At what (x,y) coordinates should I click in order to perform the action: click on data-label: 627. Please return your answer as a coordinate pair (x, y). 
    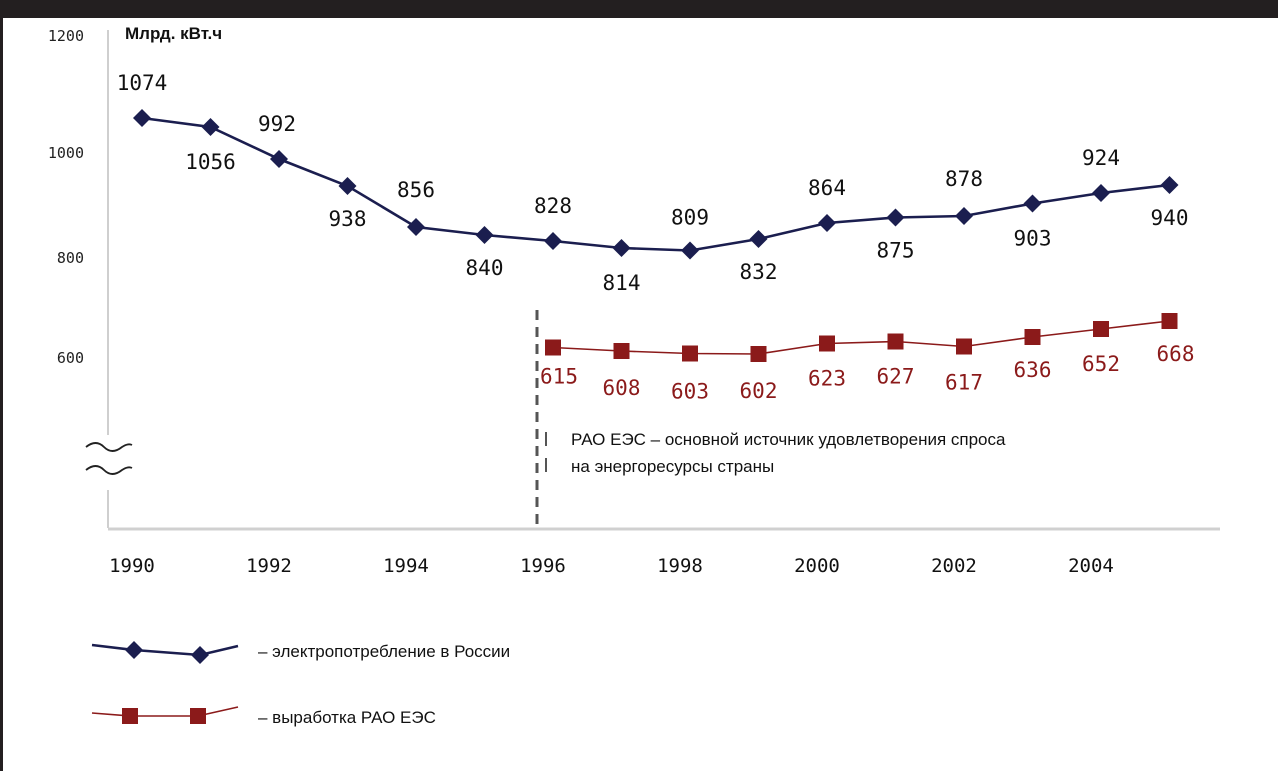
    Looking at the image, I should click on (896, 377).